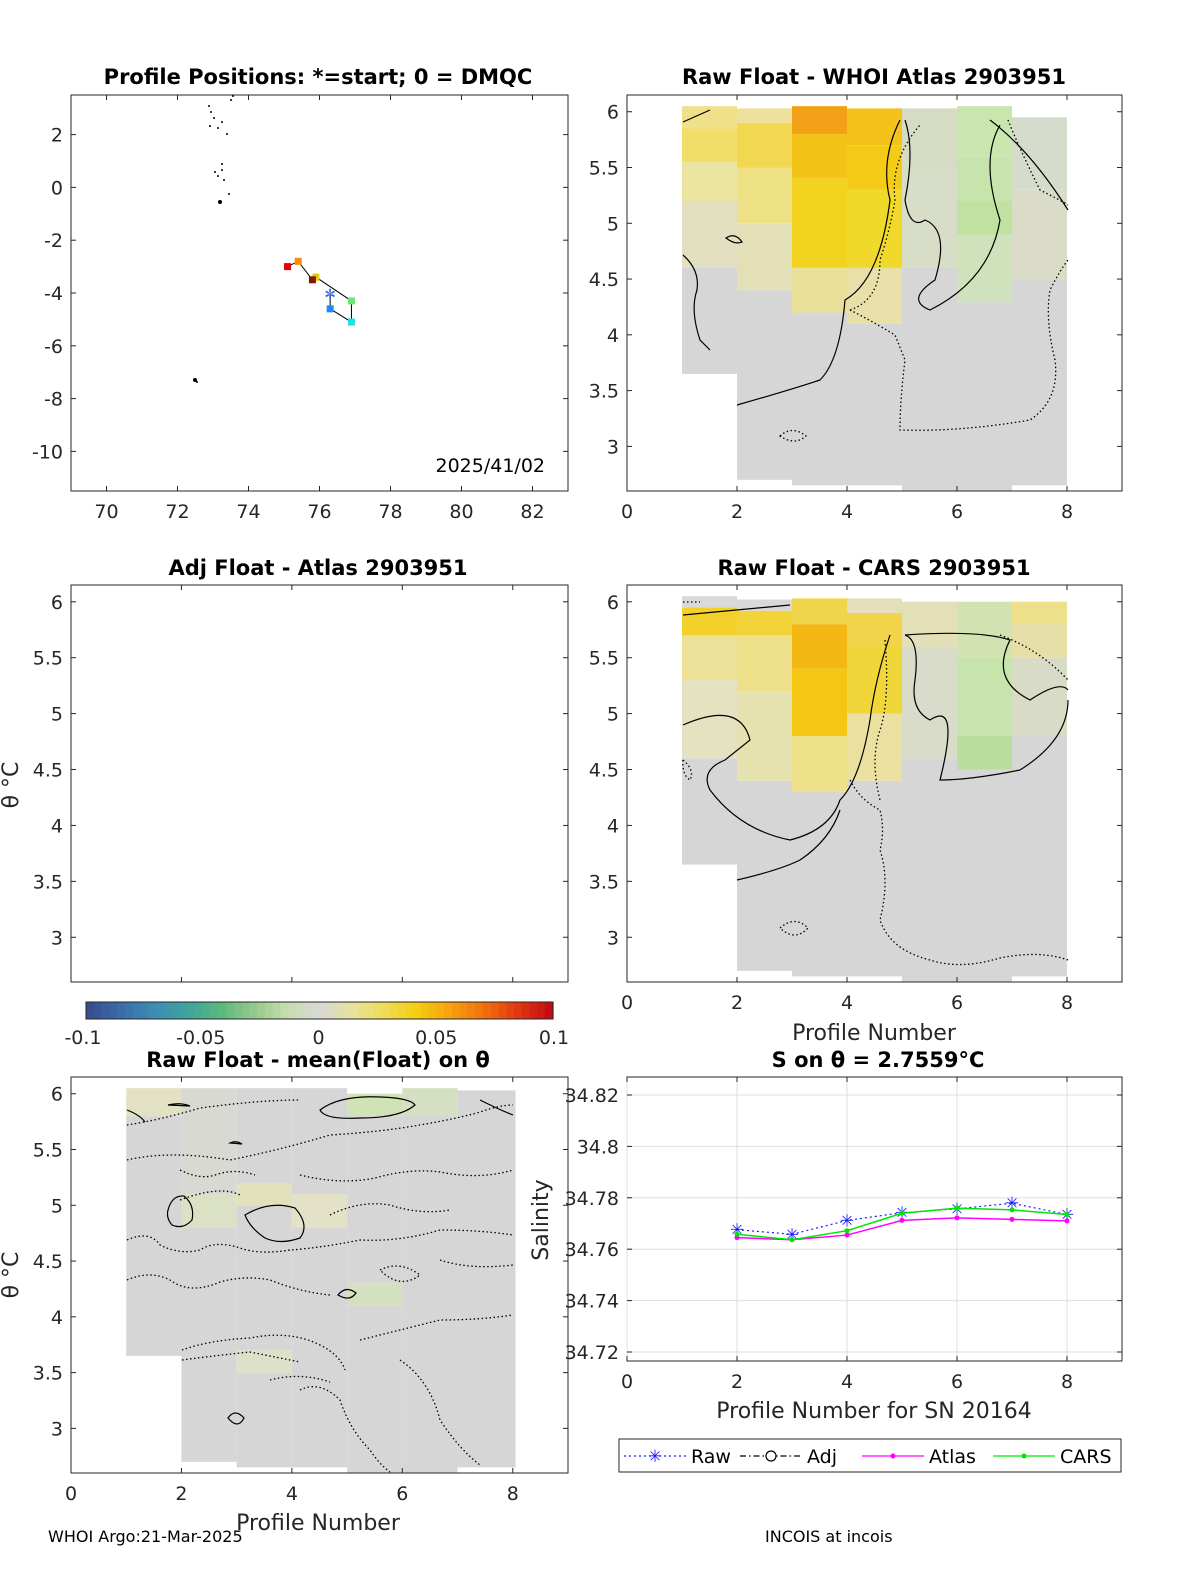  Describe the element at coordinates (71, 1494) in the screenshot. I see `x-tick-label: 0` at that location.